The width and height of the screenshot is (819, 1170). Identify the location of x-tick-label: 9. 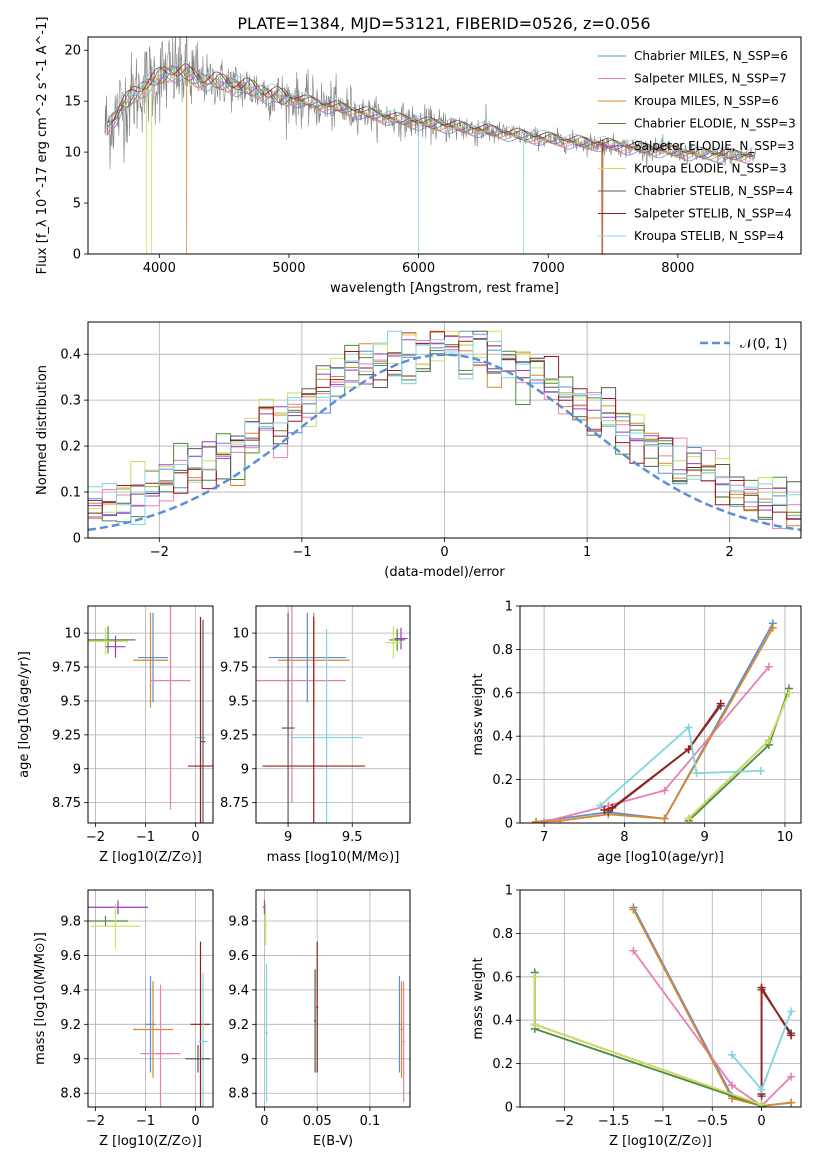
(705, 837).